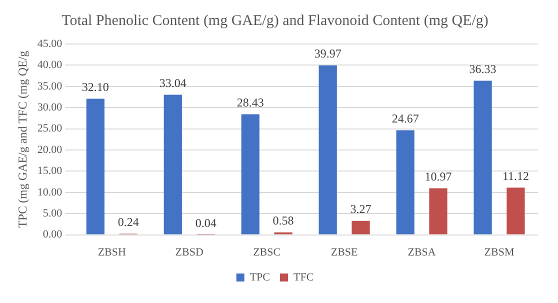  Describe the element at coordinates (250, 102) in the screenshot. I see `data-label: 28.43` at that location.